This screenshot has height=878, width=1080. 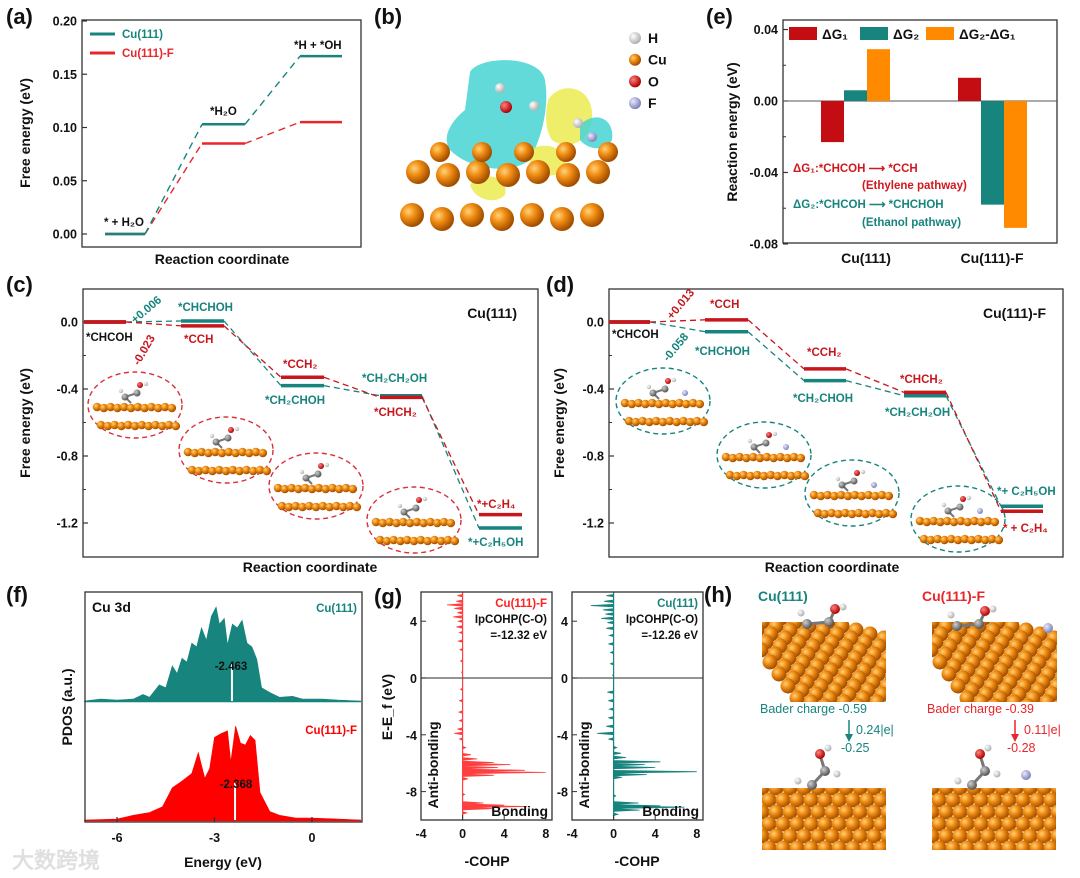 I want to click on y-tick-label: -0.8, so click(x=593, y=457).